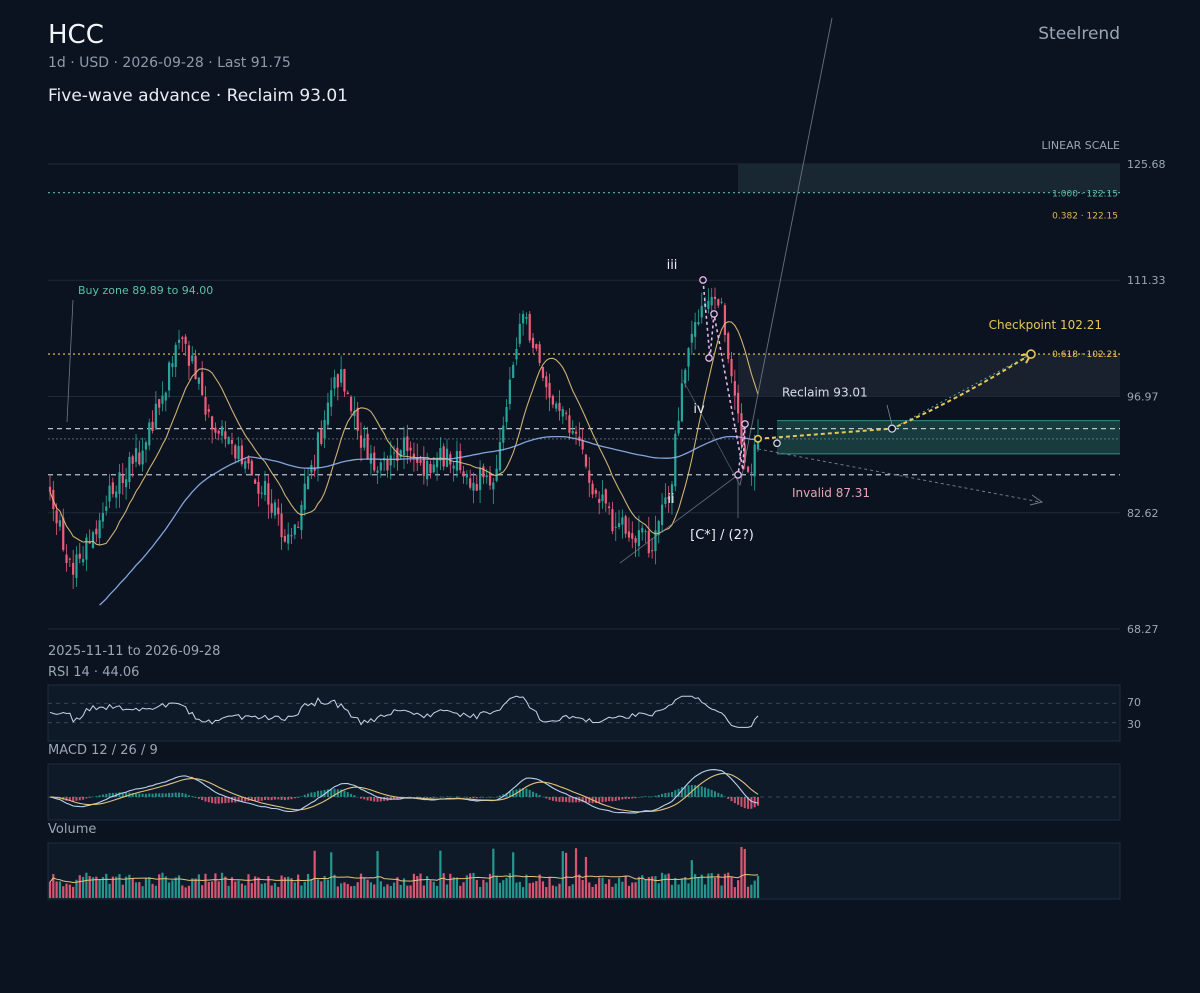 Image resolution: width=1200 pixels, height=993 pixels. I want to click on fib-label-0618: 0.618 · 102.21, so click(1085, 355).